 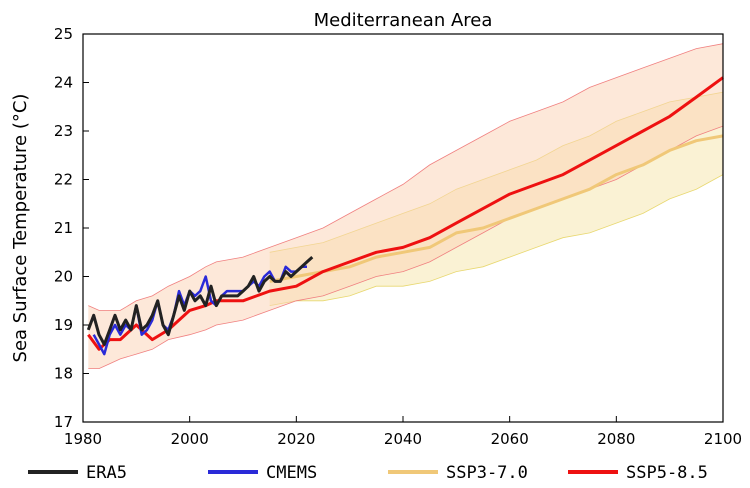 What do you see at coordinates (106, 473) in the screenshot?
I see `legend-label-era5: ERA5` at bounding box center [106, 473].